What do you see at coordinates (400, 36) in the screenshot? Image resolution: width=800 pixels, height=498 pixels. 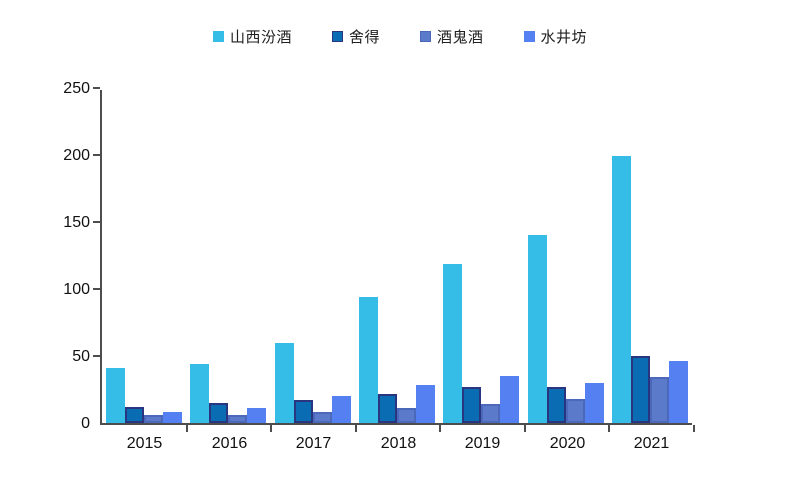 I see `chart-legend: 山西汾酒 舍得 酒鬼酒 水井坊` at bounding box center [400, 36].